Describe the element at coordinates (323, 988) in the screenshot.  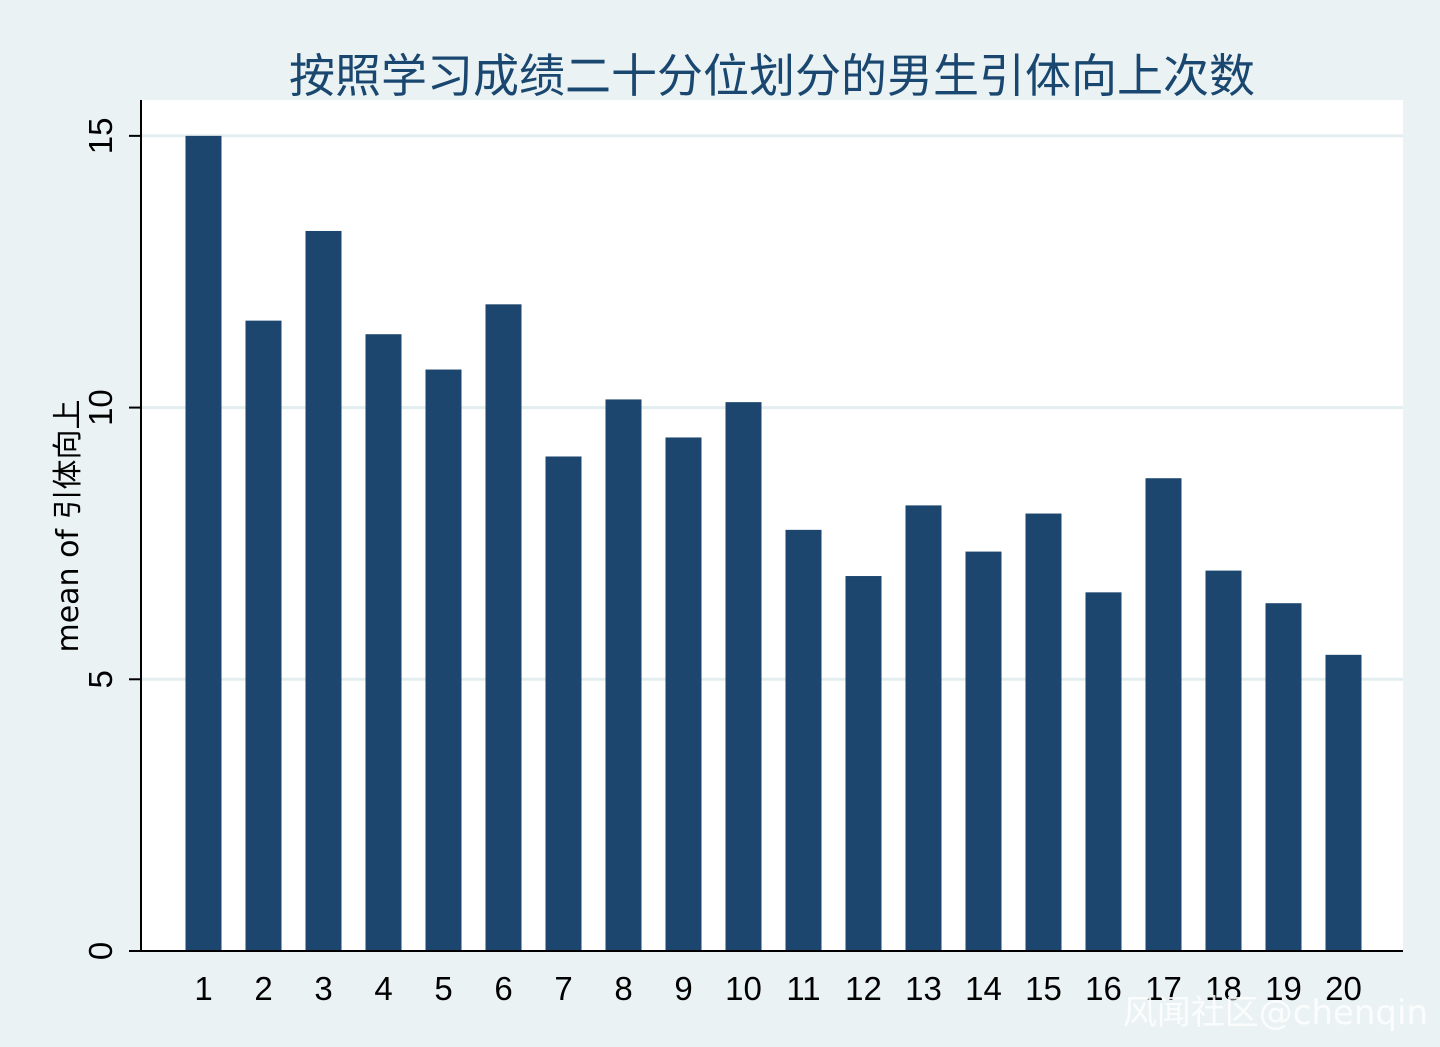
I see `x-tick-label: 3` at that location.